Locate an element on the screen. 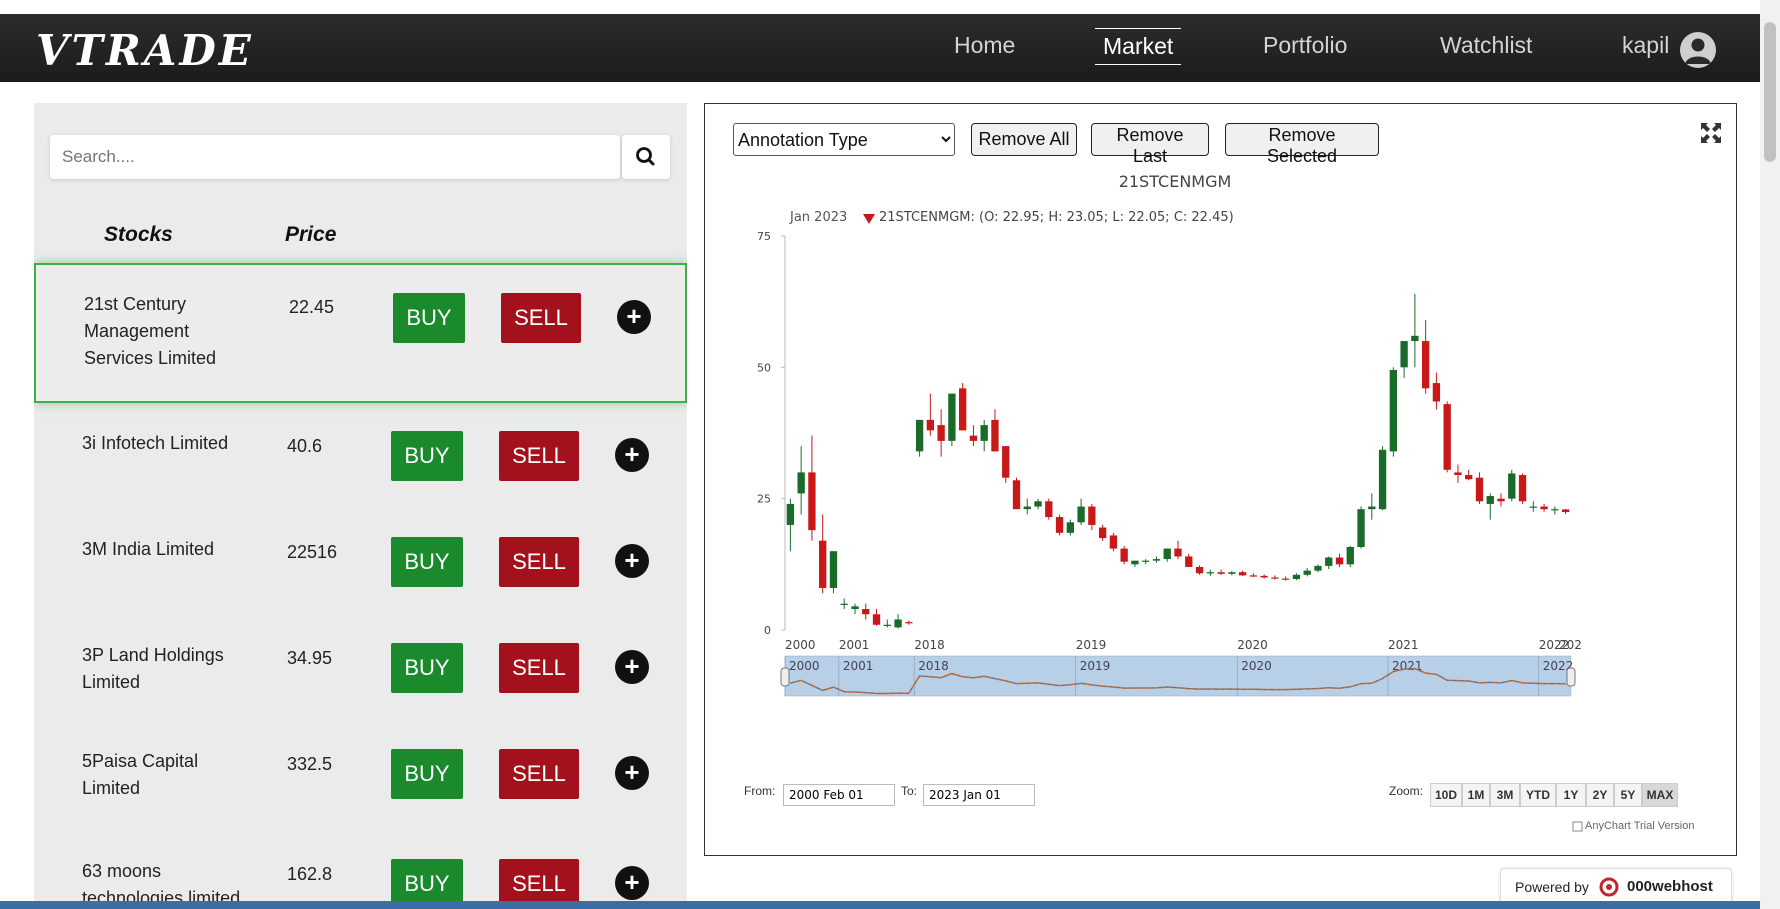  search-button is located at coordinates (646, 157).